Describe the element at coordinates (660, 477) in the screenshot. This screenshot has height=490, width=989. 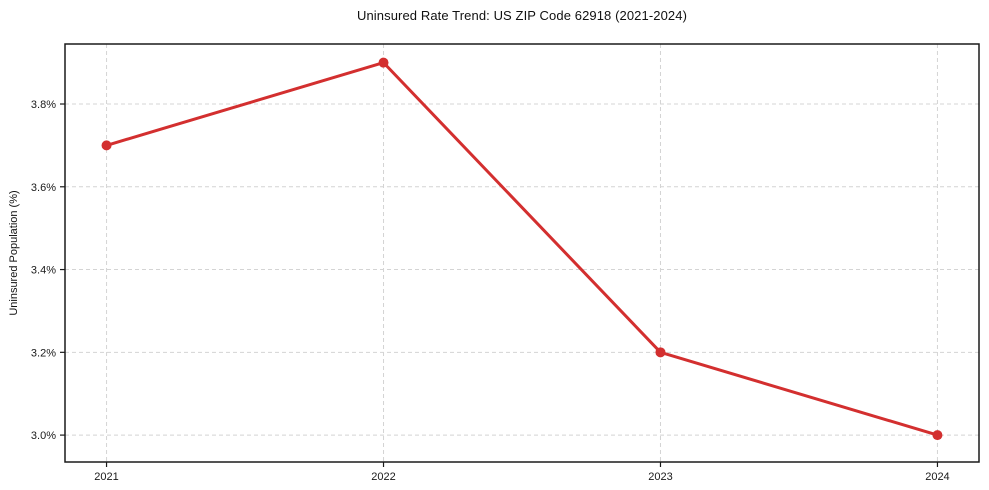
I see `x-tick-label: 2023` at that location.